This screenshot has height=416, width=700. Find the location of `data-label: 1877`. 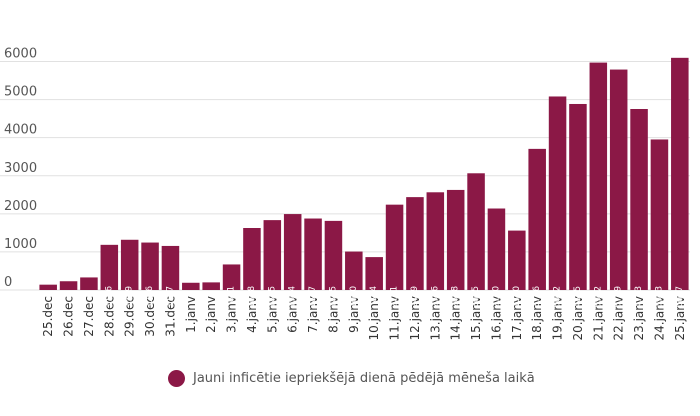

data-label: 1877 is located at coordinates (313, 297).